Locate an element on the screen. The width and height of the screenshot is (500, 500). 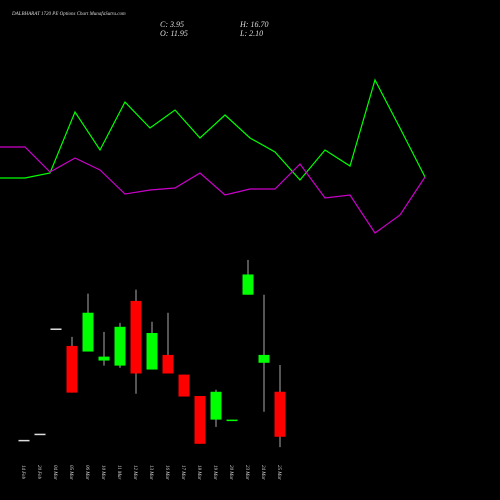
x-tick-label: 14 Feb is located at coordinates (22, 472).